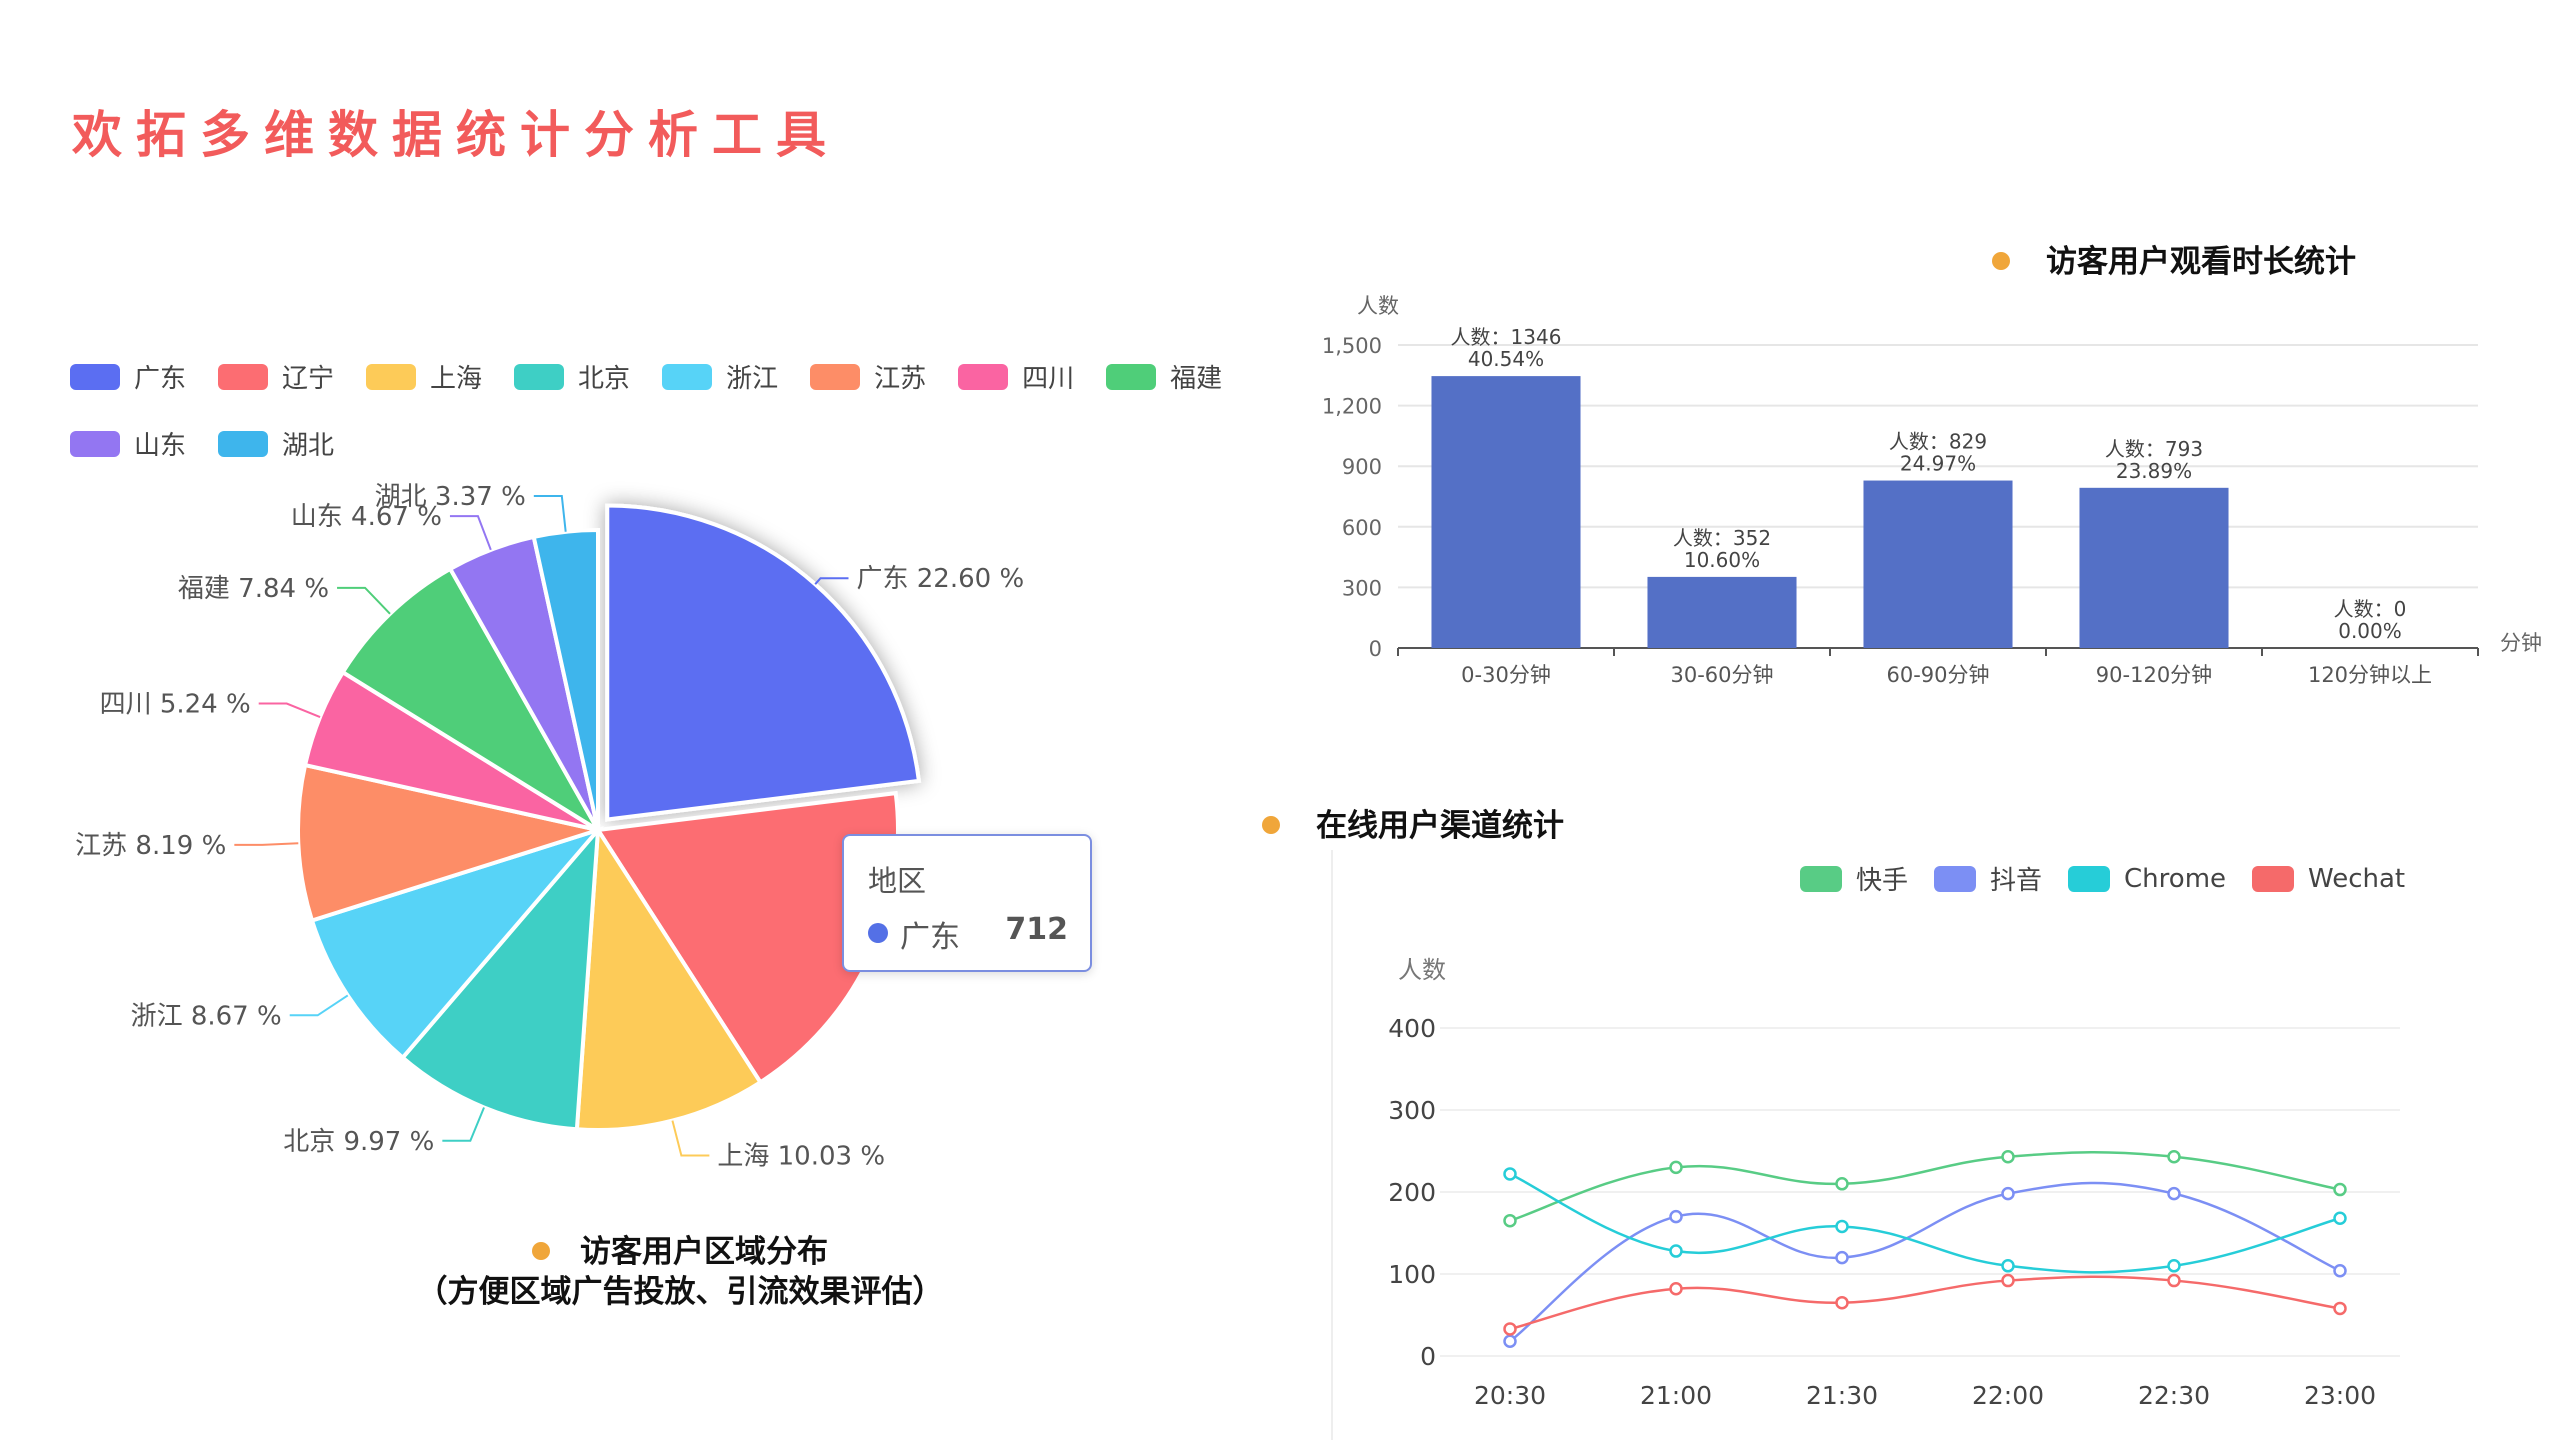  What do you see at coordinates (2370, 675) in the screenshot?
I see `bar-x-tick-label: 120分钟以上` at bounding box center [2370, 675].